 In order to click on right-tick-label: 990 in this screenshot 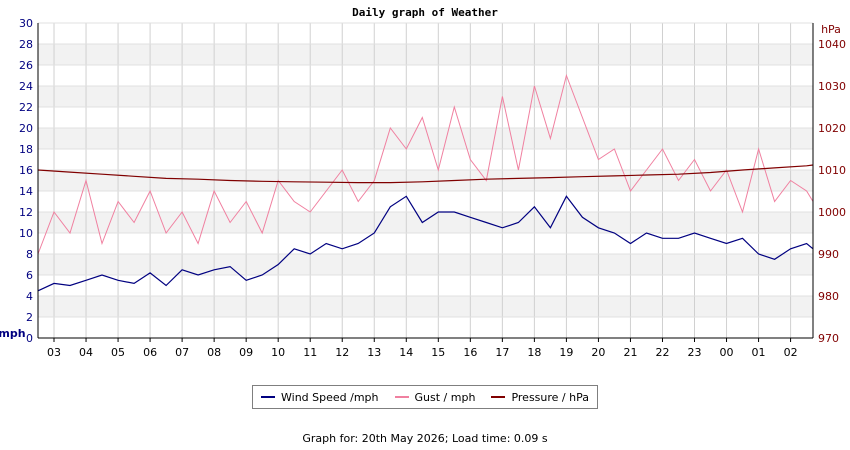, I will do `click(828, 254)`.